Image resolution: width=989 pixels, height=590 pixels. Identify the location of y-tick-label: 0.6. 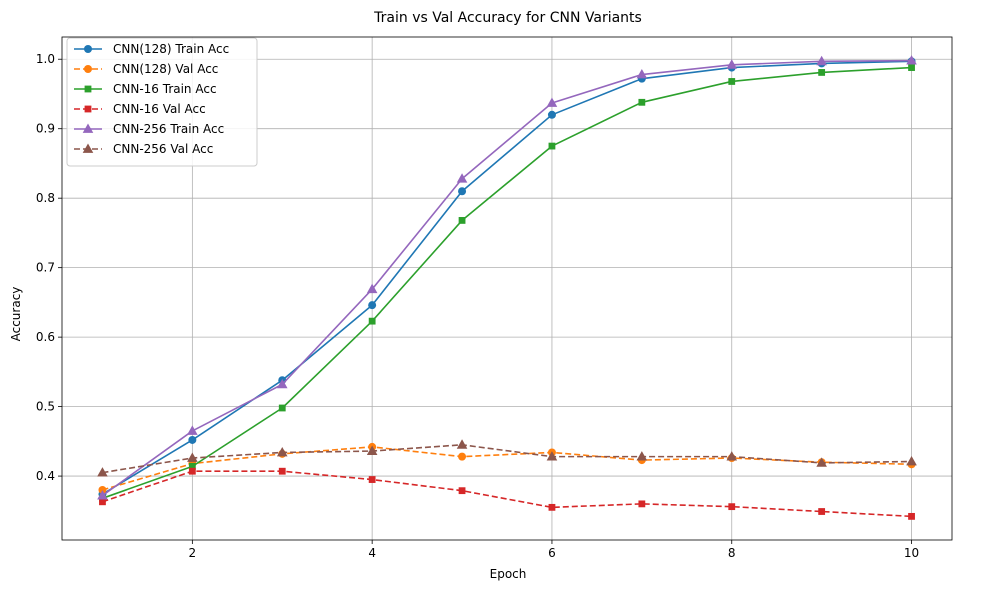
(45, 337).